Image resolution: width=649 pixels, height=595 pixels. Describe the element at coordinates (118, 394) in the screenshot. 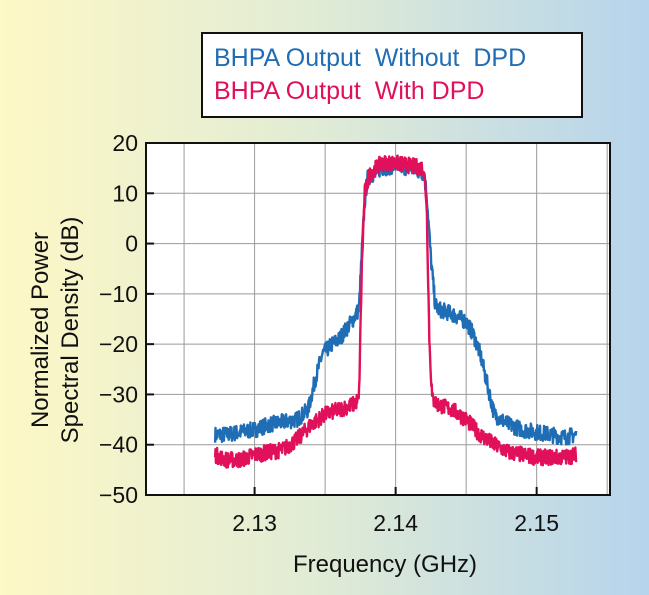

I see `y-tick-label: −30` at that location.